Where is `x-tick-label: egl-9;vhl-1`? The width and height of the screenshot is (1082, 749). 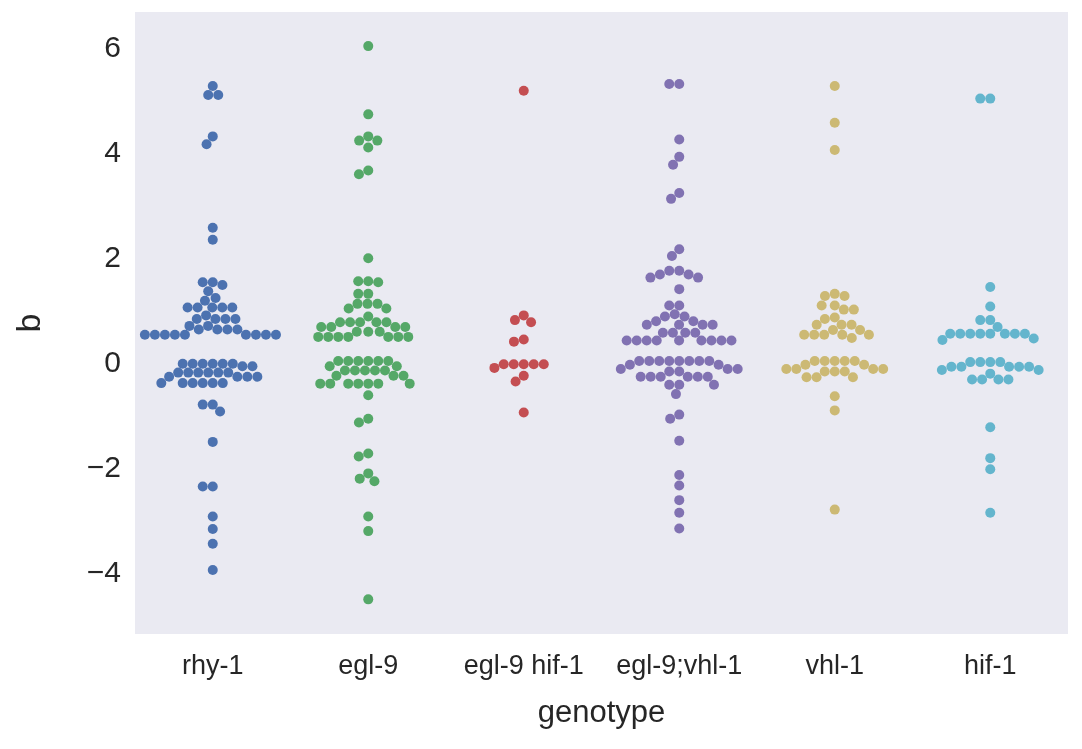
x-tick-label: egl-9;vhl-1 is located at coordinates (679, 665).